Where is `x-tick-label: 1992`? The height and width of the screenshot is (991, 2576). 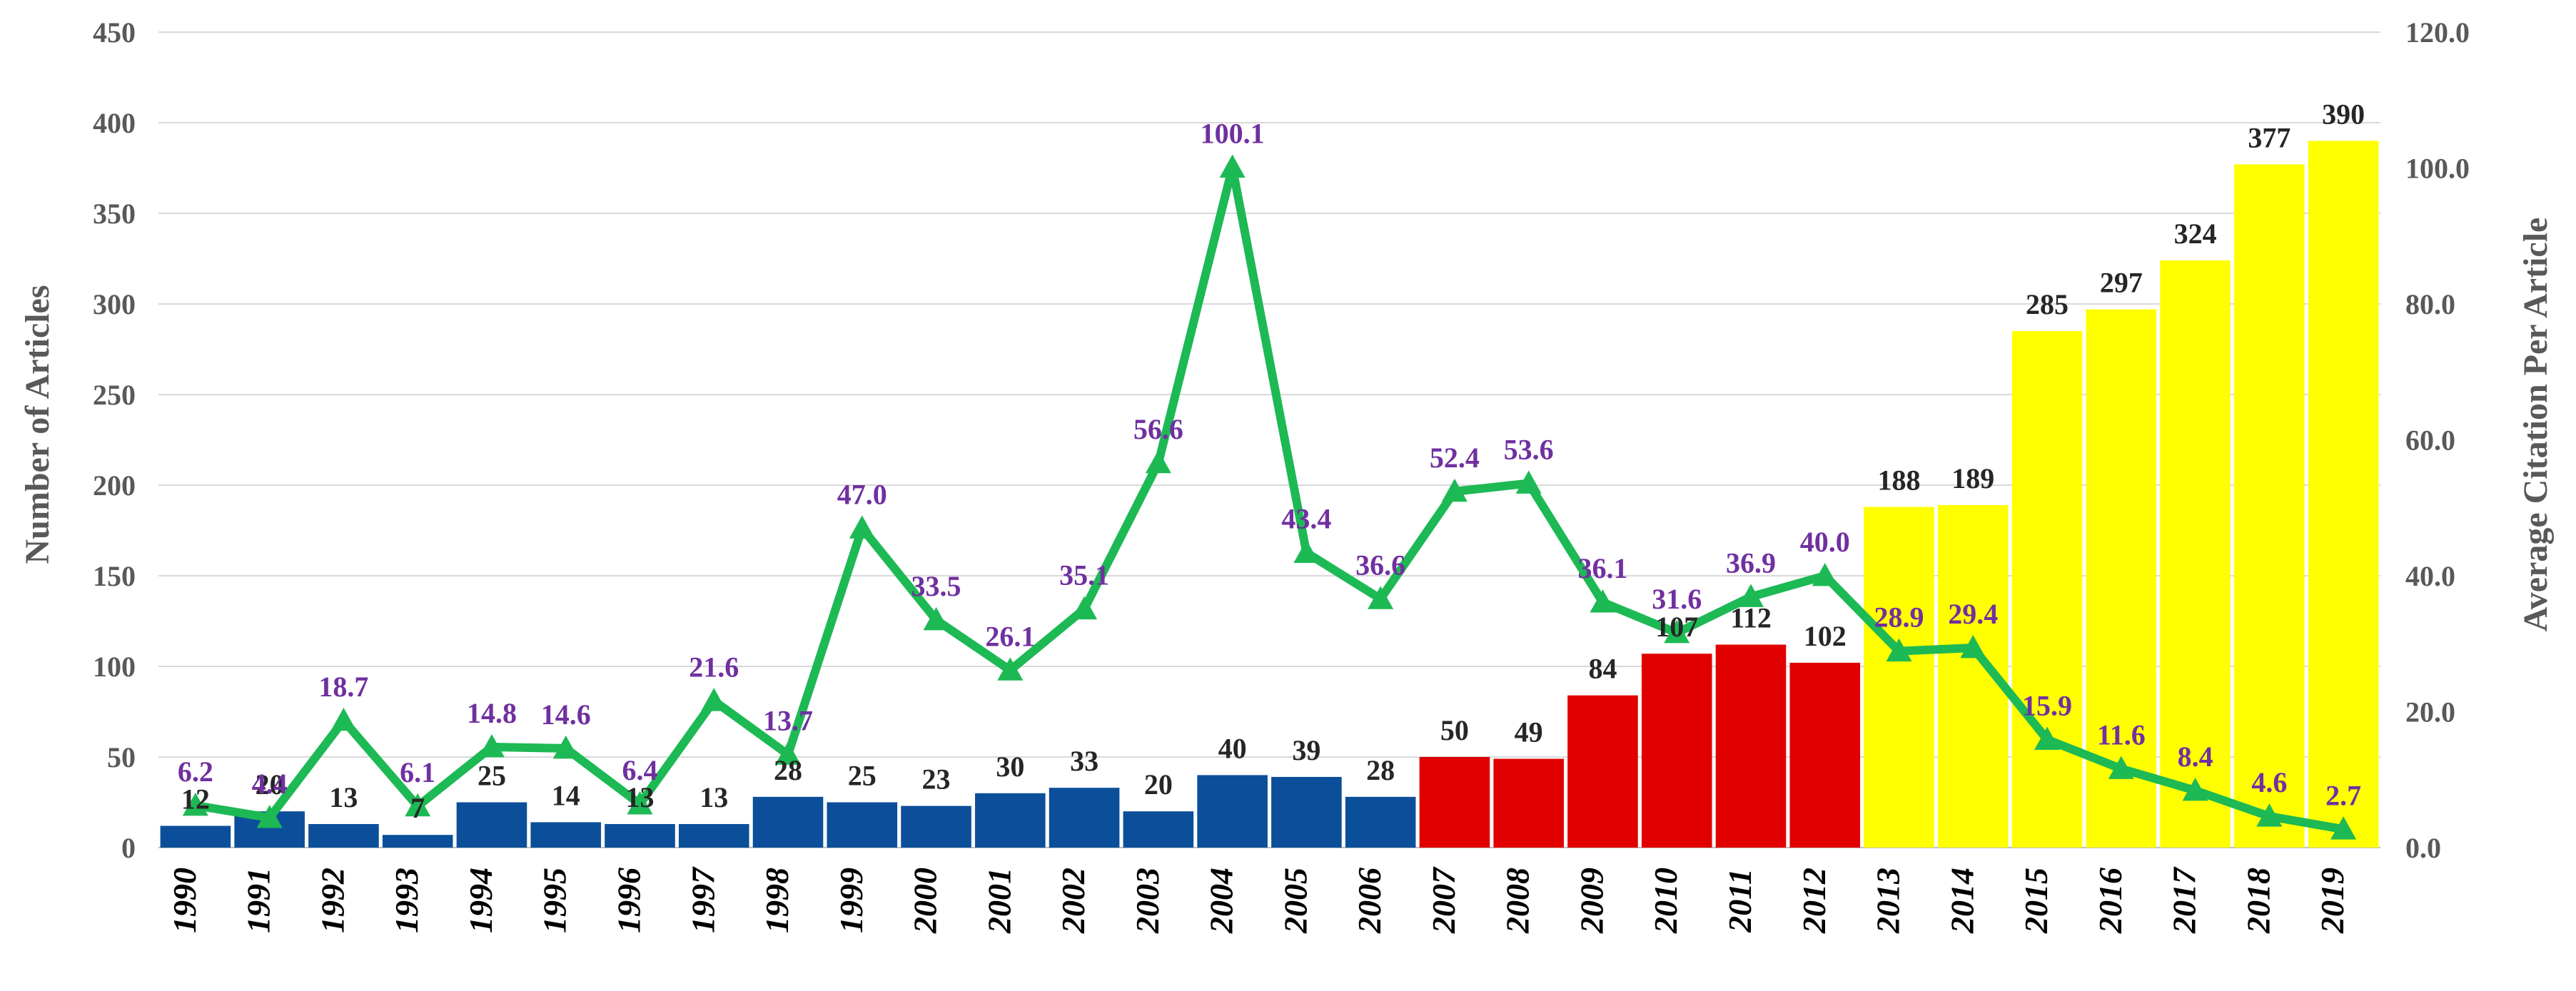
x-tick-label: 1992 is located at coordinates (332, 901).